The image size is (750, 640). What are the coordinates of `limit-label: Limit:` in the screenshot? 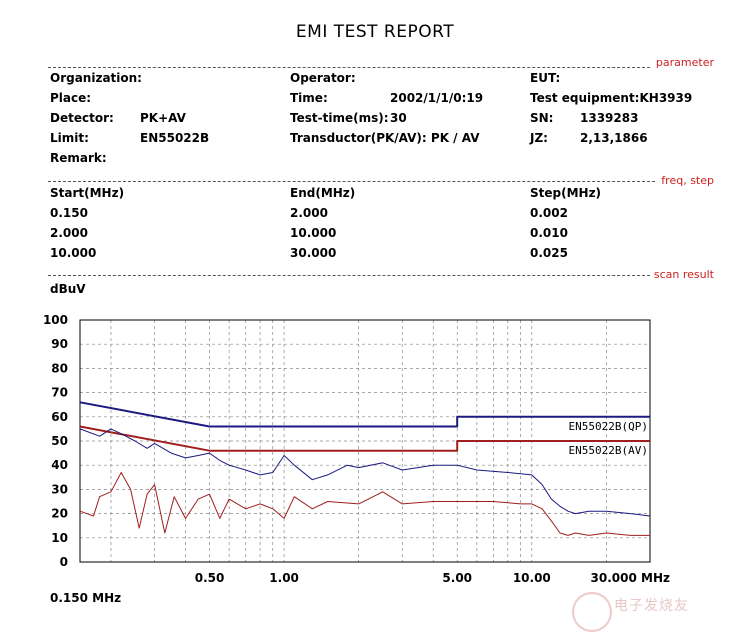 It's located at (69, 138).